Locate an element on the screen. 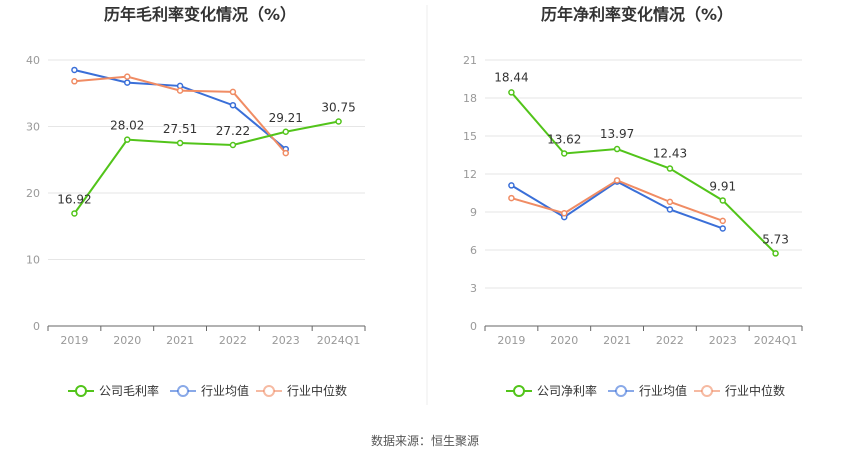 This screenshot has height=459, width=850. y-tick-label: 10 is located at coordinates (33, 260).